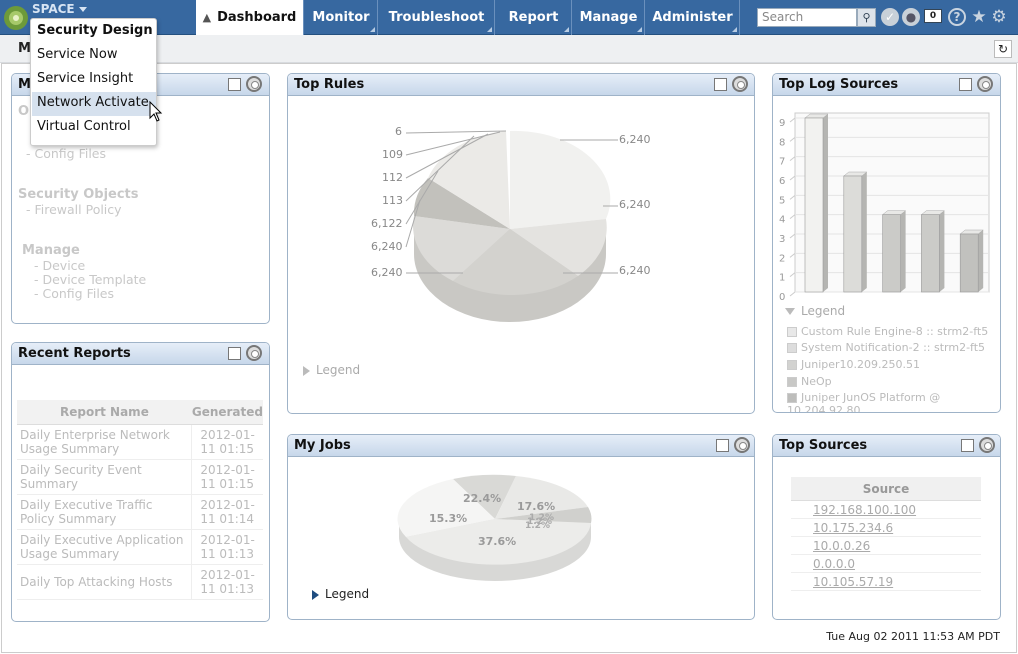  Describe the element at coordinates (911, 17) in the screenshot. I see `user-icon: ●` at that location.